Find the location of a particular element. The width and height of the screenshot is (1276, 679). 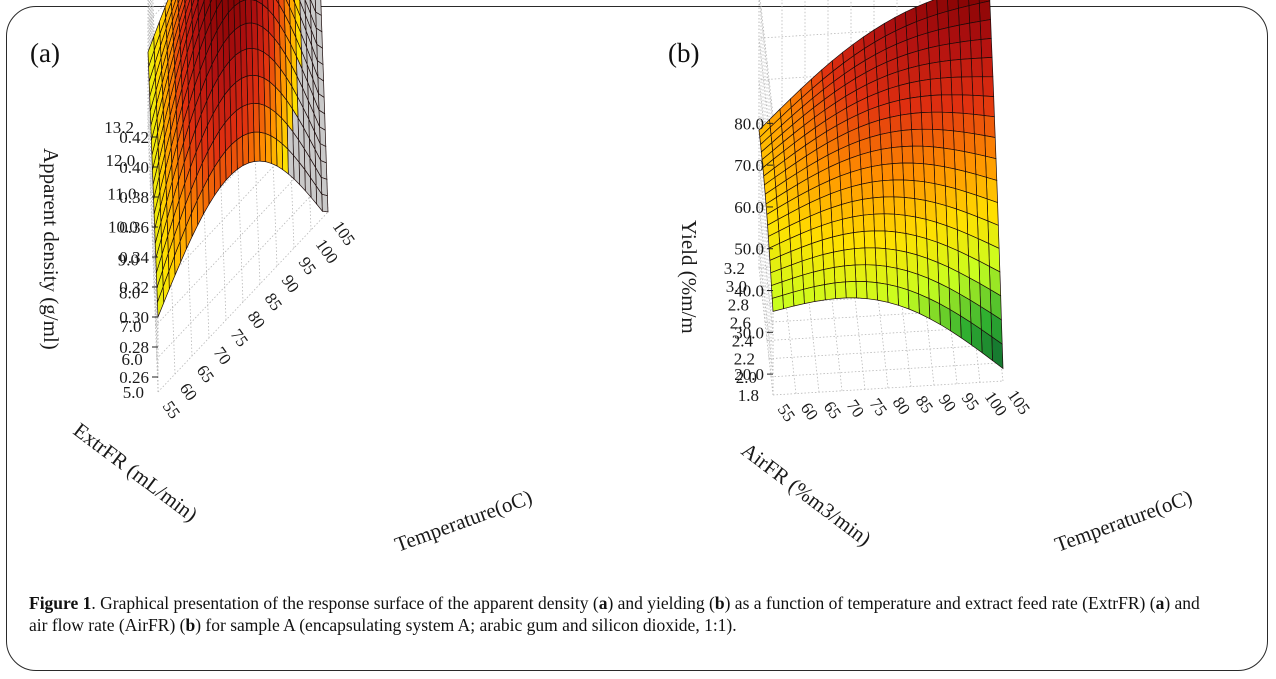

z-tick-label: 0.28 is located at coordinates (134, 347).